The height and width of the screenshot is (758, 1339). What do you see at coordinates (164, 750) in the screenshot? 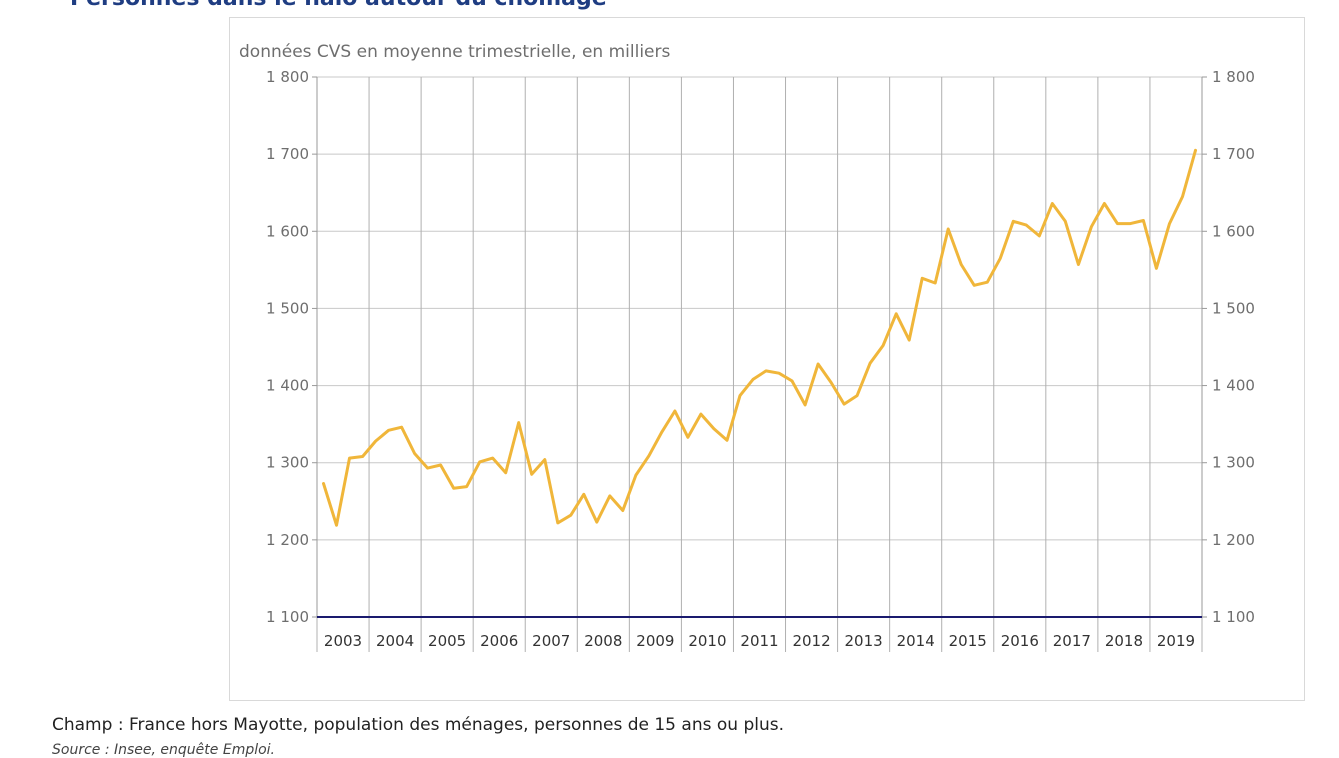
I see `source-note: Source : Insee, enquête Emploi.` at bounding box center [164, 750].